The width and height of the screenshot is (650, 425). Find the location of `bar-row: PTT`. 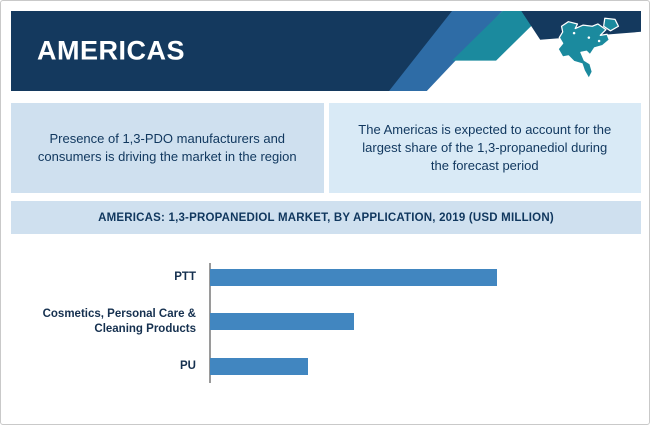

bar-row: PTT is located at coordinates (326, 277).